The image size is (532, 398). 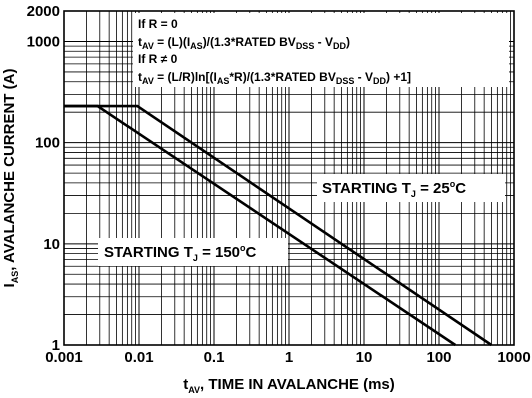 I want to click on y-tick-label: 10, so click(x=51, y=244).